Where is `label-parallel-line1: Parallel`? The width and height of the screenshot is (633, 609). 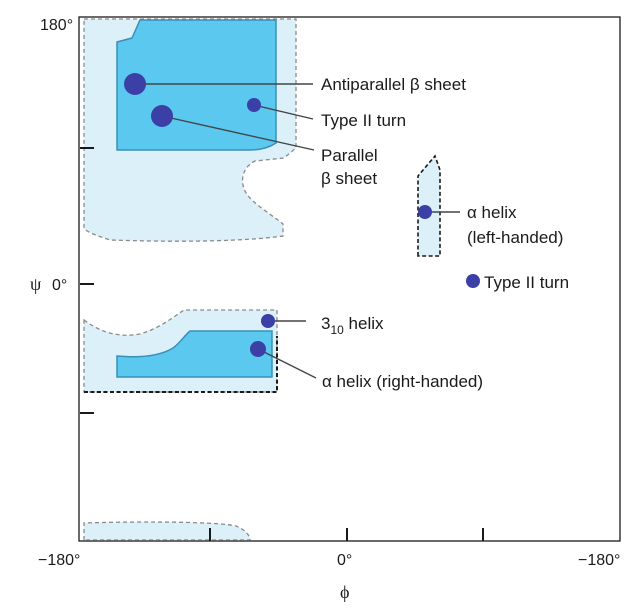
label-parallel-line1: Parallel is located at coordinates (349, 155).